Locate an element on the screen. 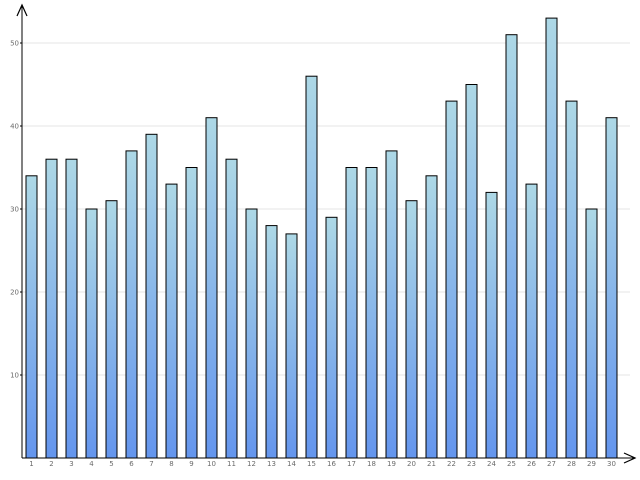 Image resolution: width=640 pixels, height=480 pixels. y-axis-arrow-icon is located at coordinates (22, 10).